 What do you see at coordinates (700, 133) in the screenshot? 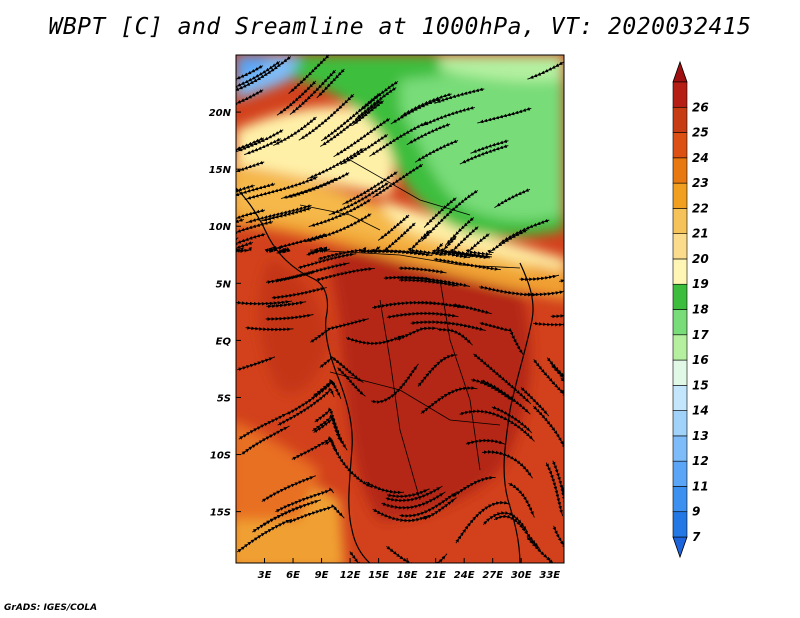
I see `colorbar-label: 25` at bounding box center [700, 133].